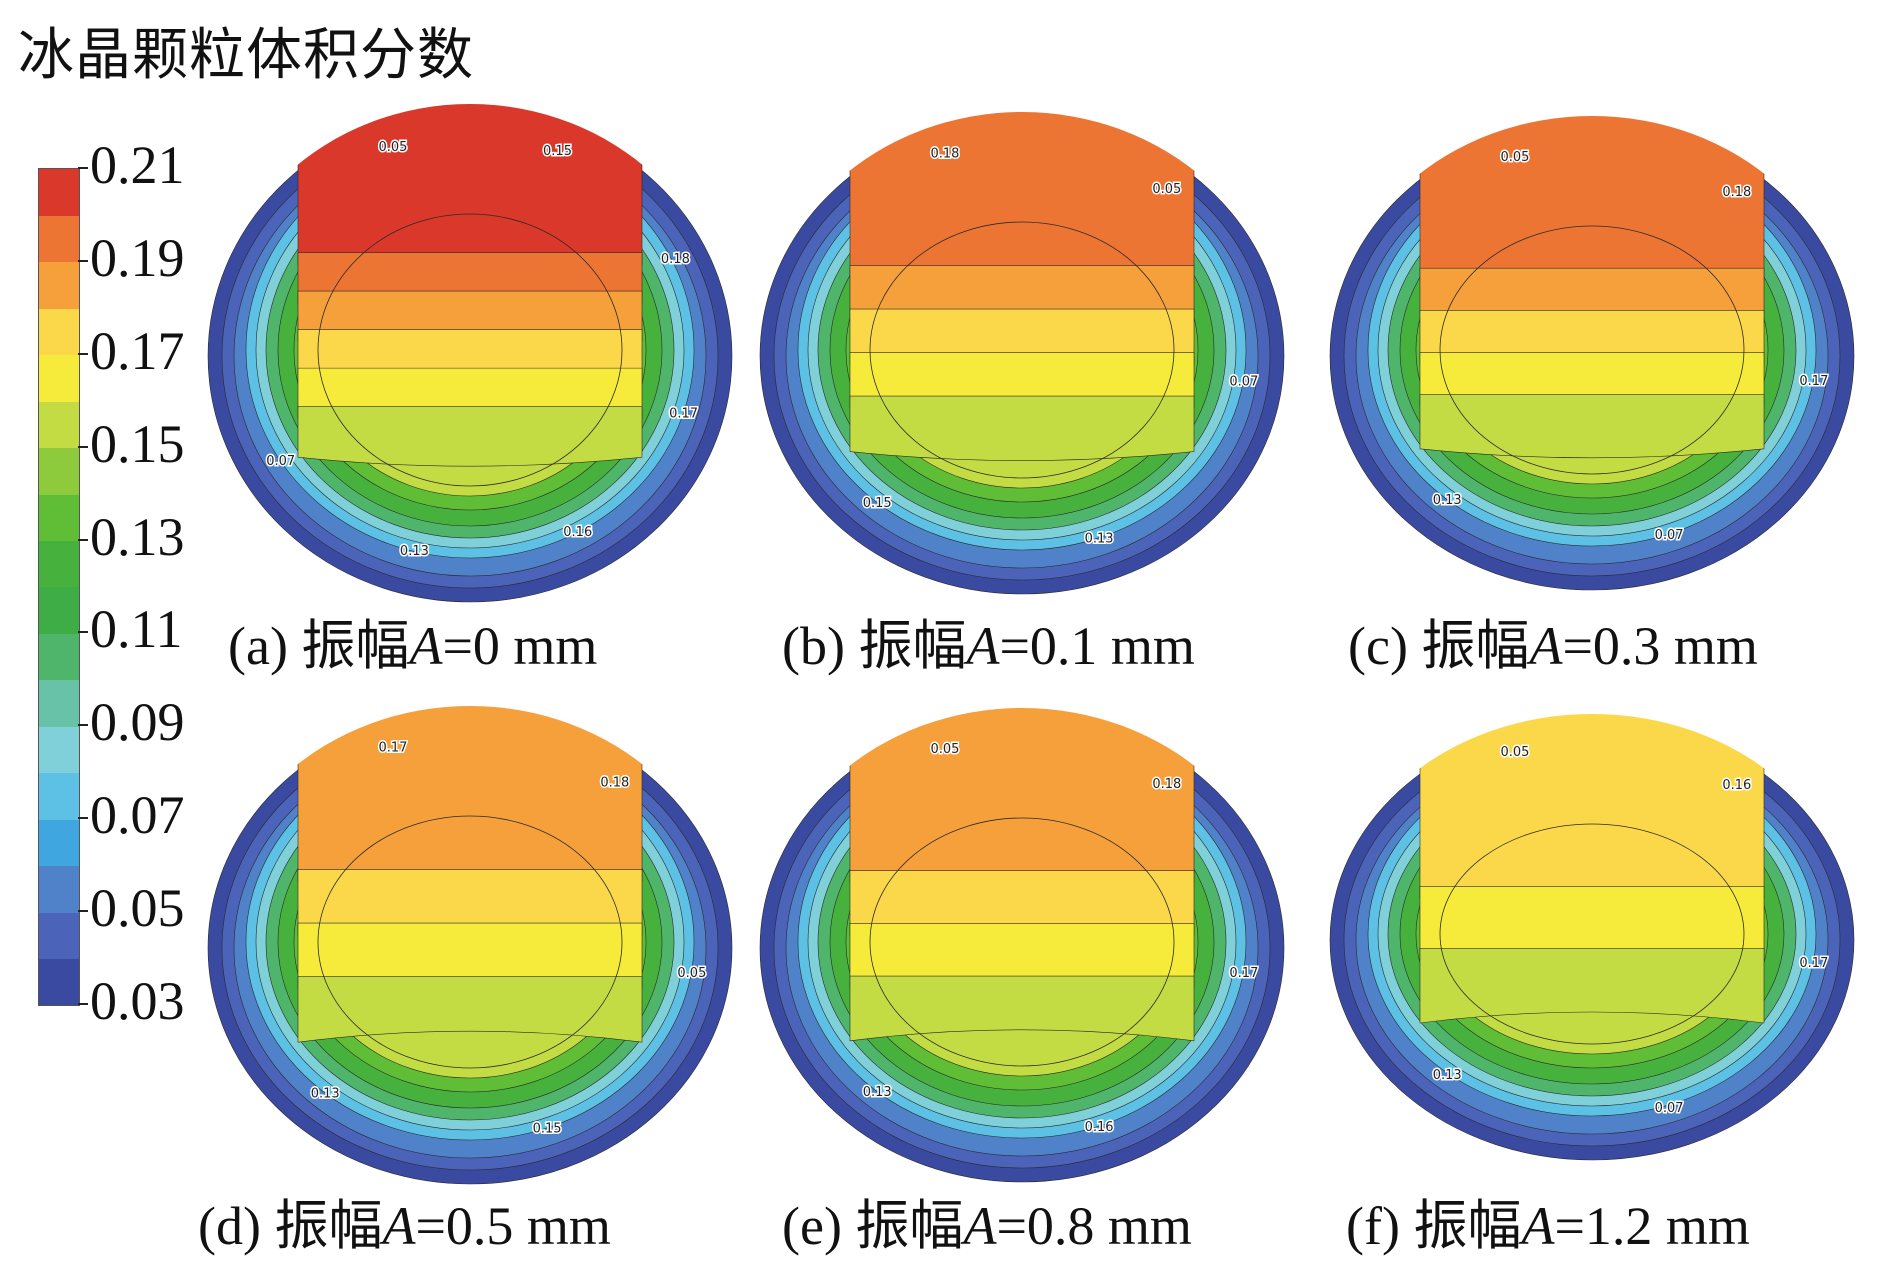 The width and height of the screenshot is (1890, 1263). What do you see at coordinates (513, 1226) in the screenshot?
I see `caption-suffix: =0.5 mm` at bounding box center [513, 1226].